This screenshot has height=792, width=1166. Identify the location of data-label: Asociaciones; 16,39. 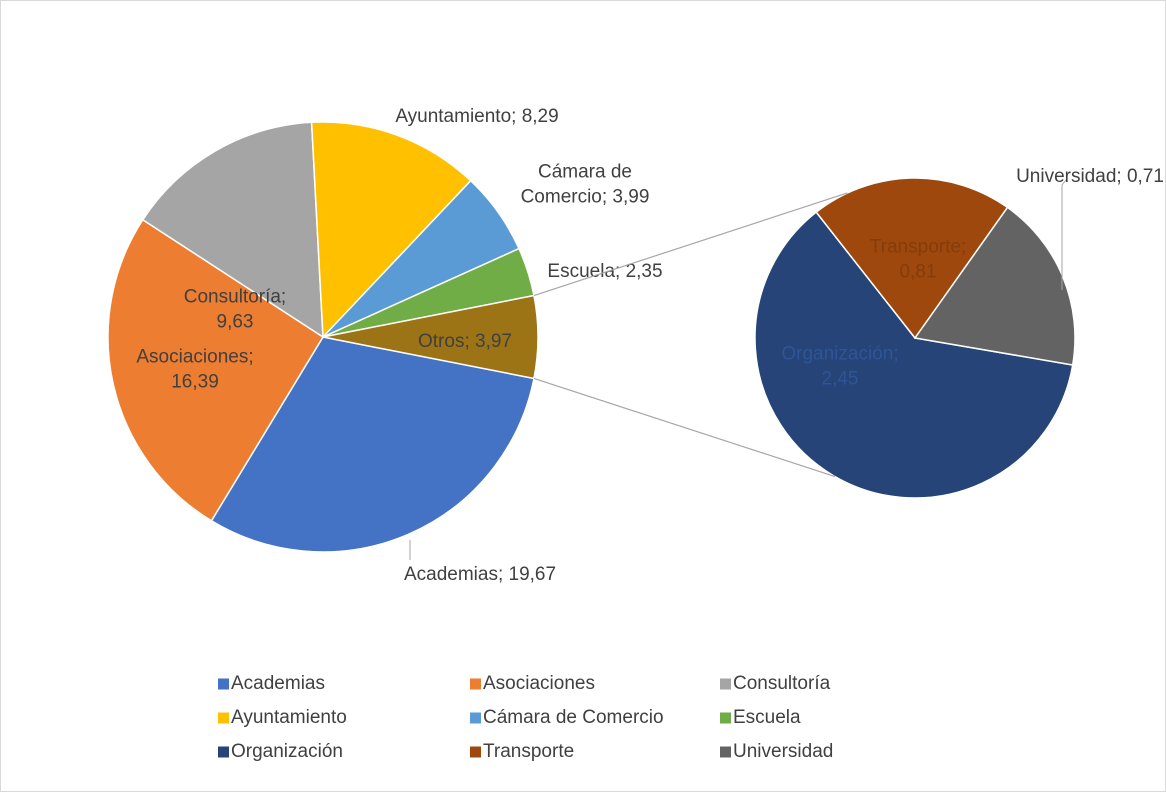
(194, 370).